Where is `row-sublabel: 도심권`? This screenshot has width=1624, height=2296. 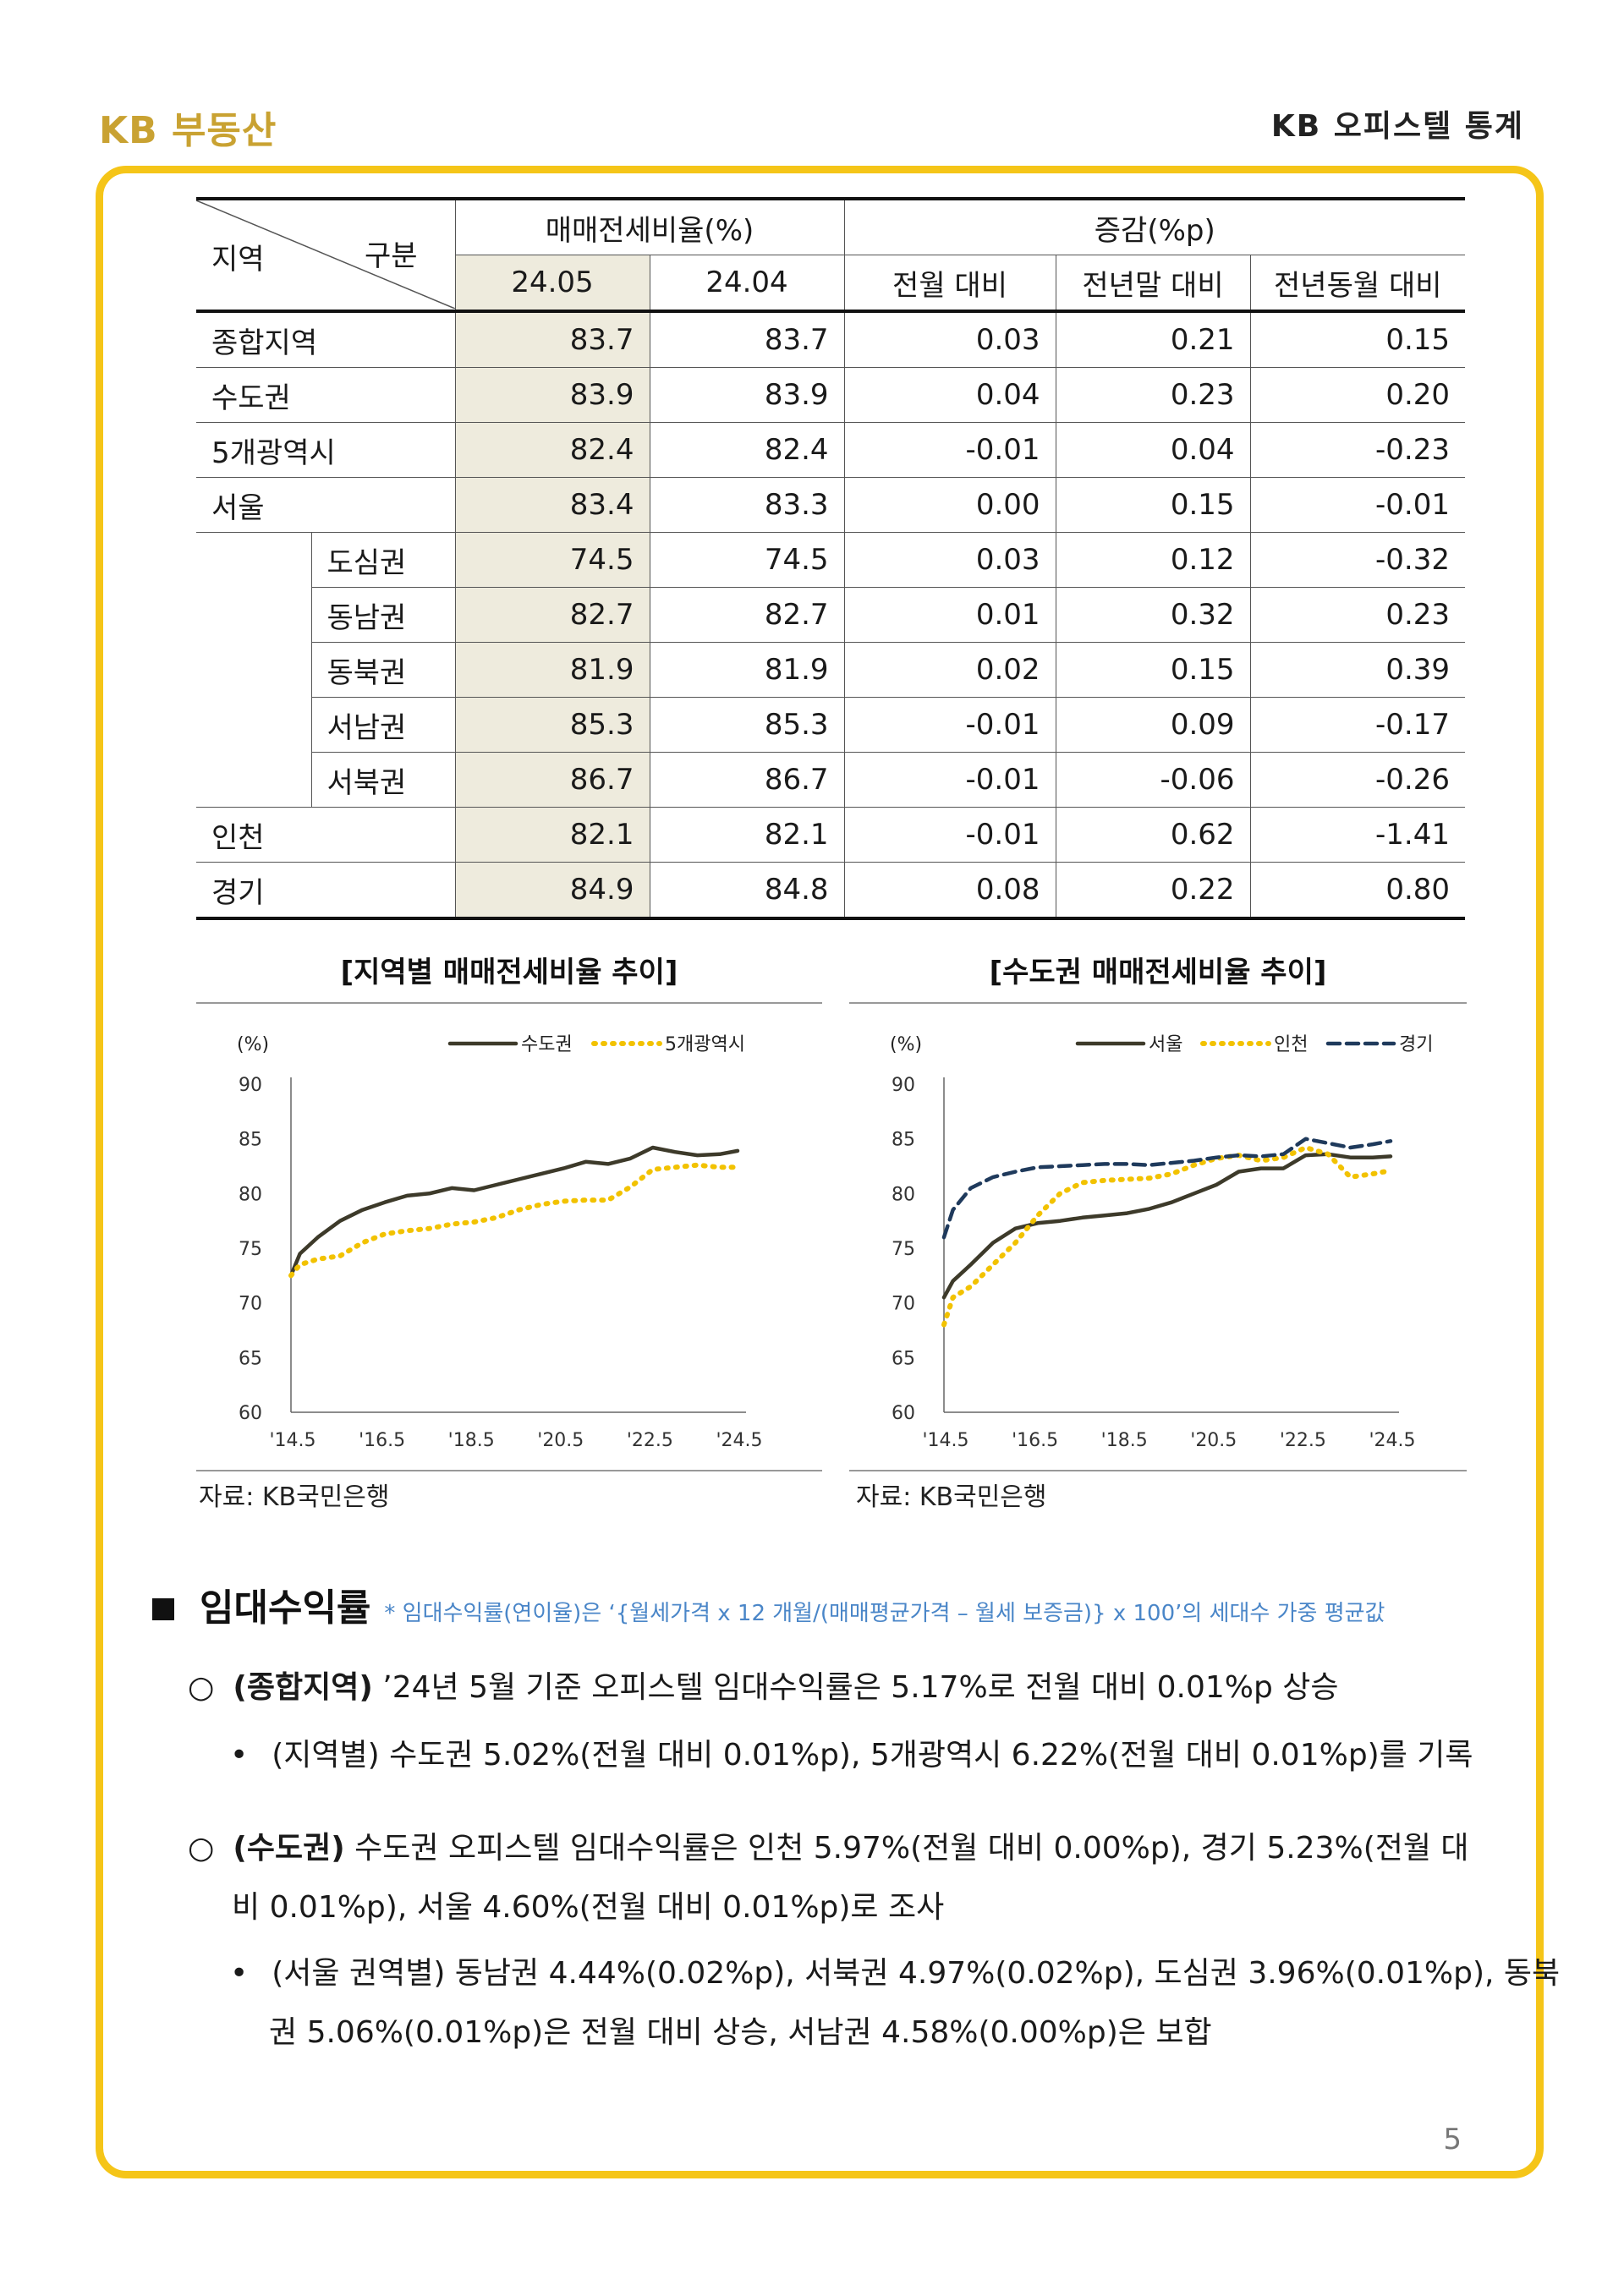
row-sublabel: 도심권 is located at coordinates (382, 560).